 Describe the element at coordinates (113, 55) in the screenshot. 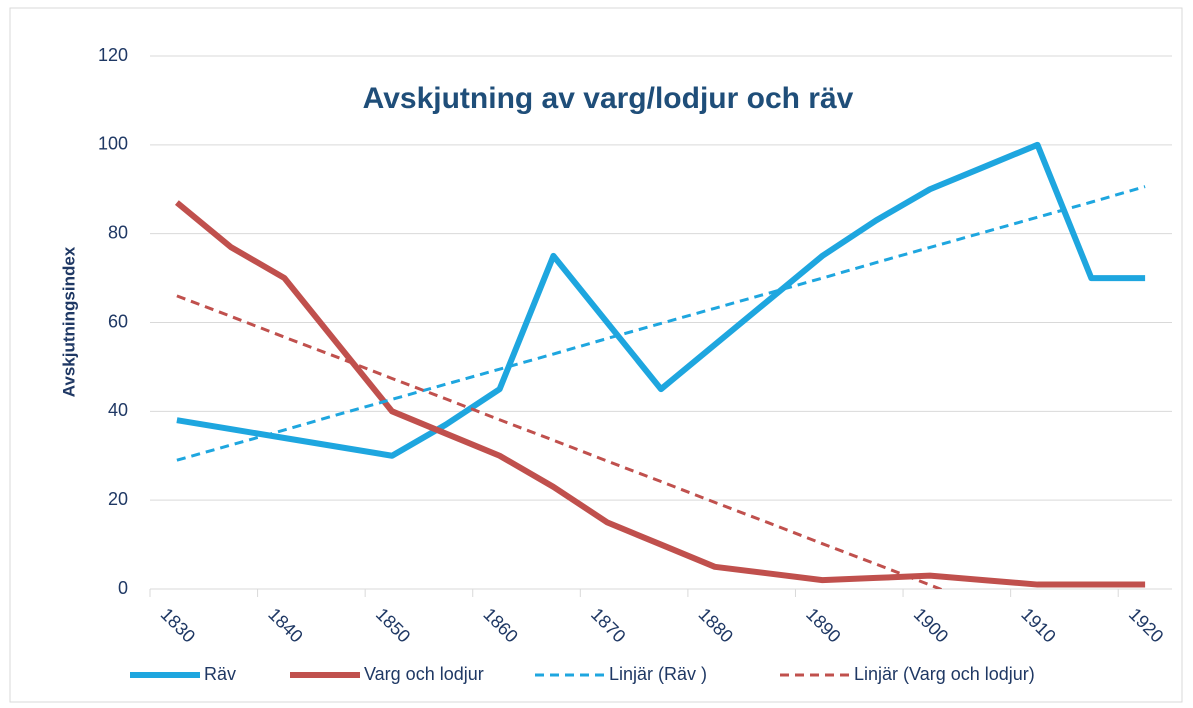

I see `y-tick-label: 120` at that location.